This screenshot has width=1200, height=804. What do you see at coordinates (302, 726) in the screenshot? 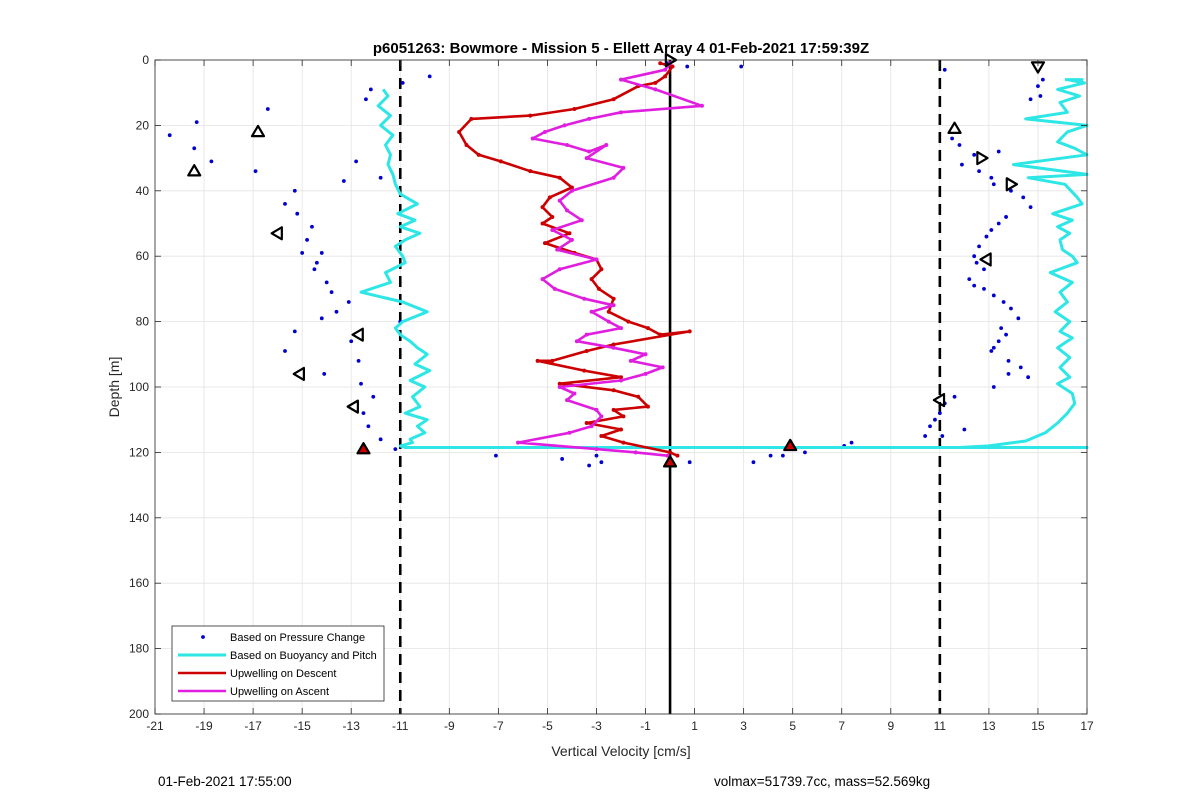
I see `x-tick-label: -15` at bounding box center [302, 726].